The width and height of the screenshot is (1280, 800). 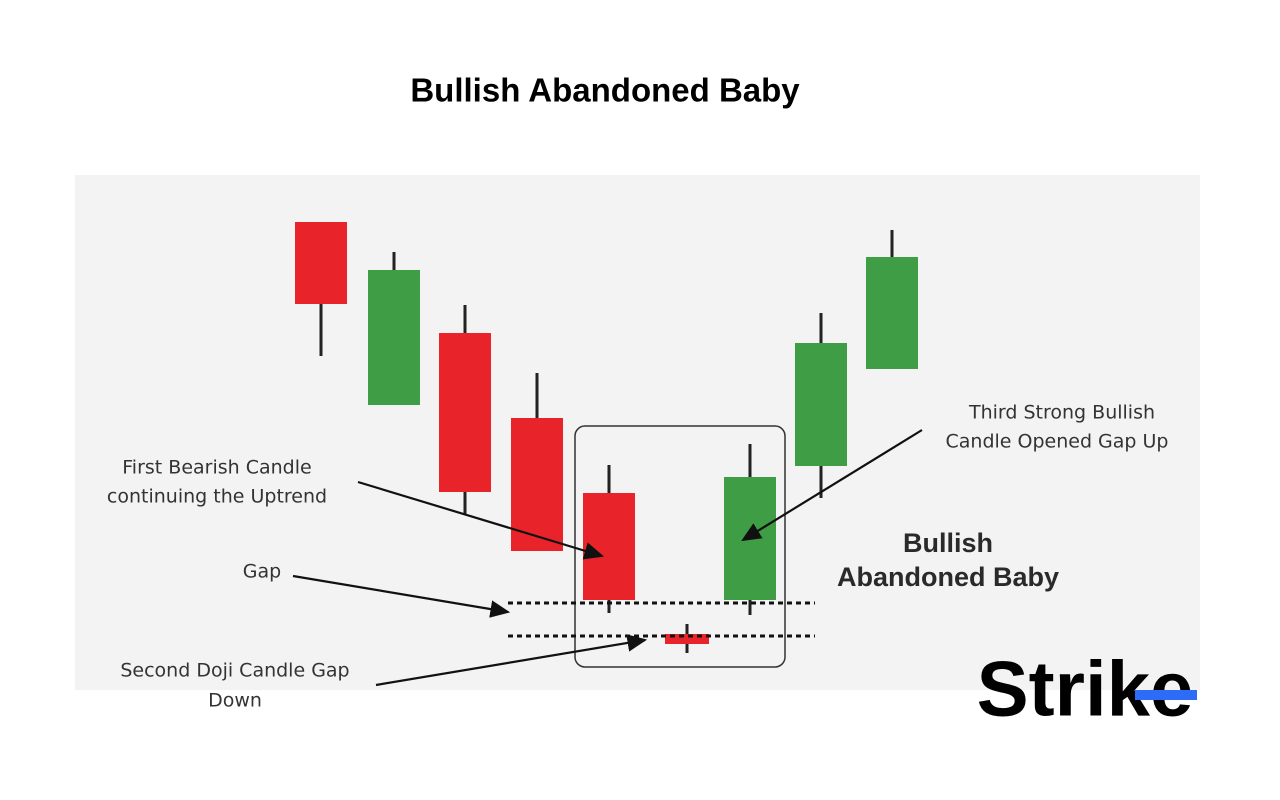 I want to click on pattern-label: Abandoned Baby, so click(x=948, y=577).